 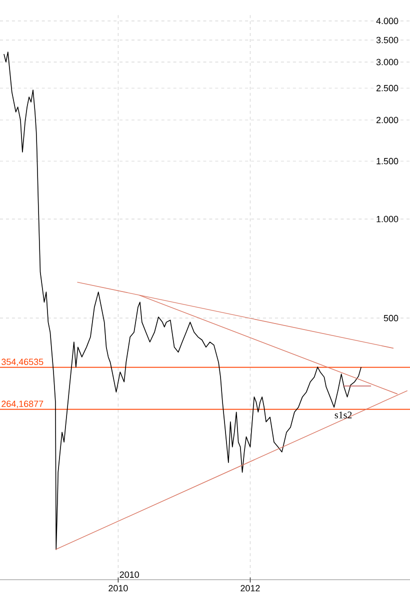 I want to click on y-tick-label: 1.500, so click(x=387, y=161).